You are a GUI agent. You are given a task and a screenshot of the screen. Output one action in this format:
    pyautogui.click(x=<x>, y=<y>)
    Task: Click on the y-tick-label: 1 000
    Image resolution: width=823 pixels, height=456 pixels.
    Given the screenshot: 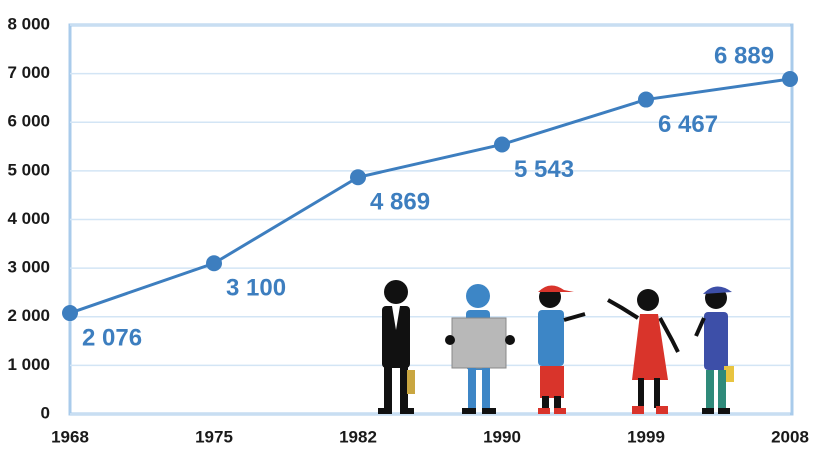 What is the action you would take?
    pyautogui.click(x=28, y=364)
    